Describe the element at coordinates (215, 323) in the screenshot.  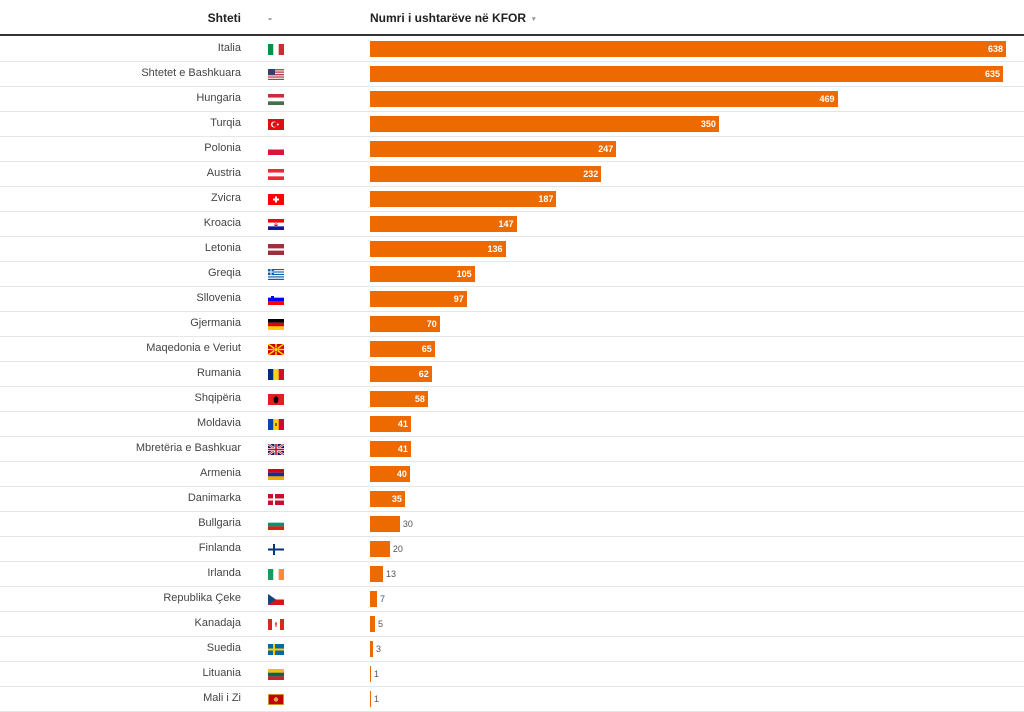
I see `country-name: Gjermania` at that location.